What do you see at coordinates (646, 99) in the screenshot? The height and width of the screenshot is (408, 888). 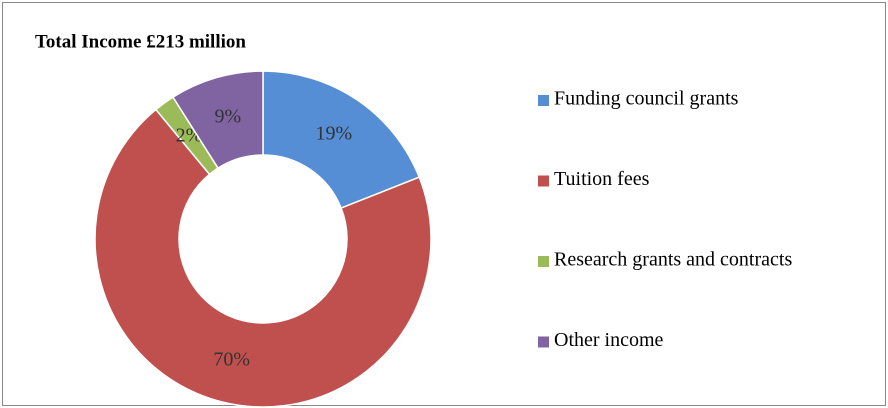 I see `legend-label: Funding council grants` at bounding box center [646, 99].